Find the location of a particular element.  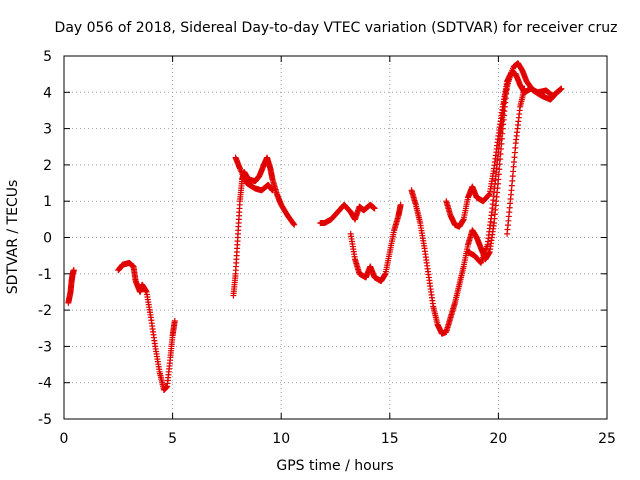

y-tick-label: 2 is located at coordinates (47, 166).